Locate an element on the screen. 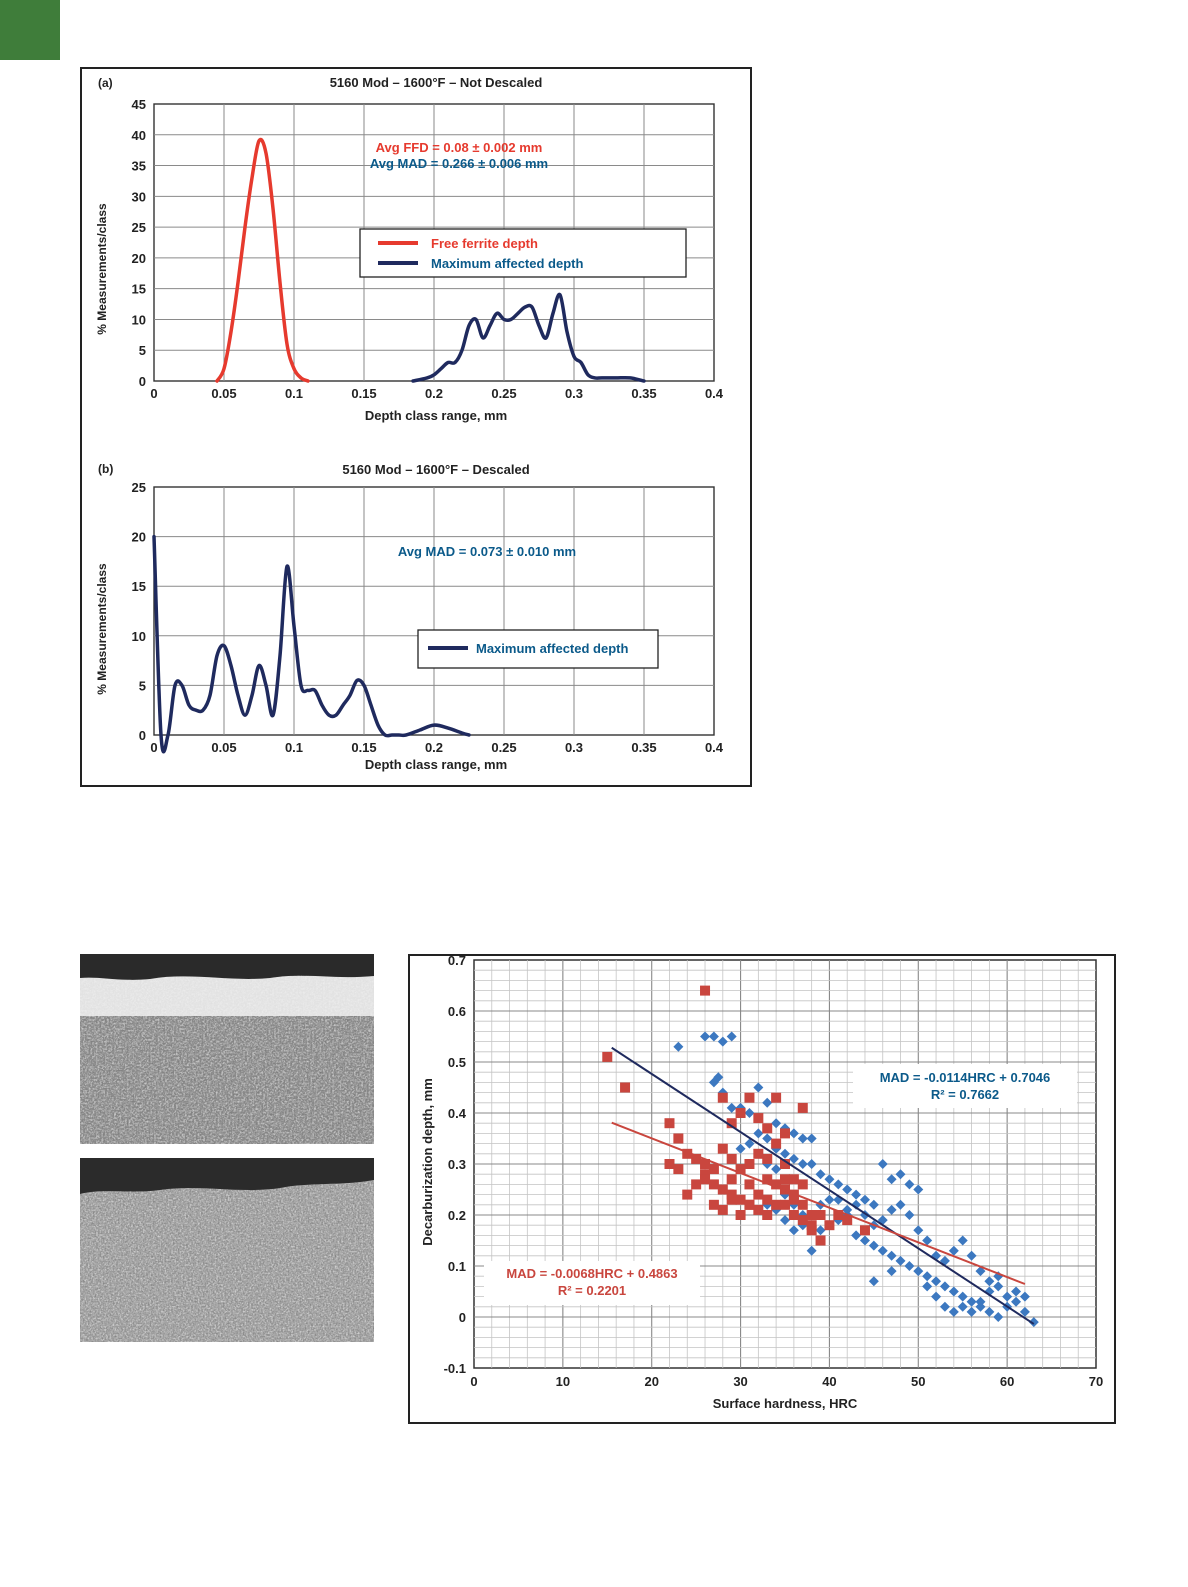 Image resolution: width=1188 pixels, height=1587 pixels. panel-b-xtick-label: 0.2 is located at coordinates (434, 747).